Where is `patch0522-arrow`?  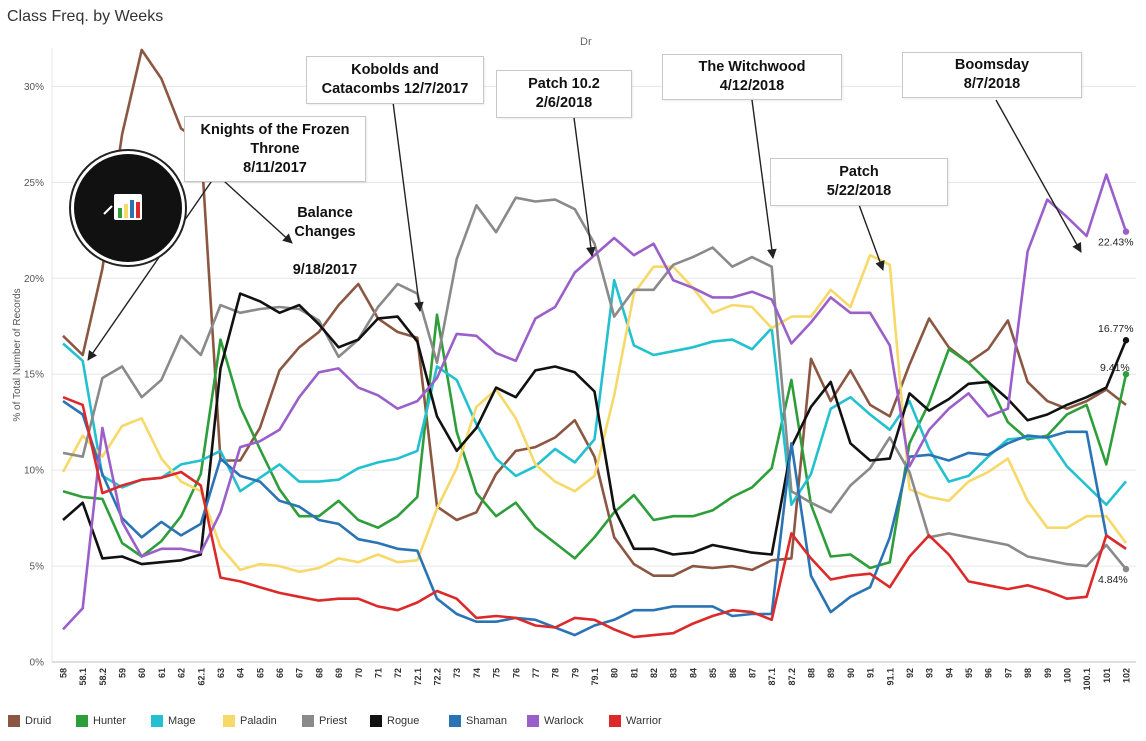 patch0522-arrow is located at coordinates (871, 236).